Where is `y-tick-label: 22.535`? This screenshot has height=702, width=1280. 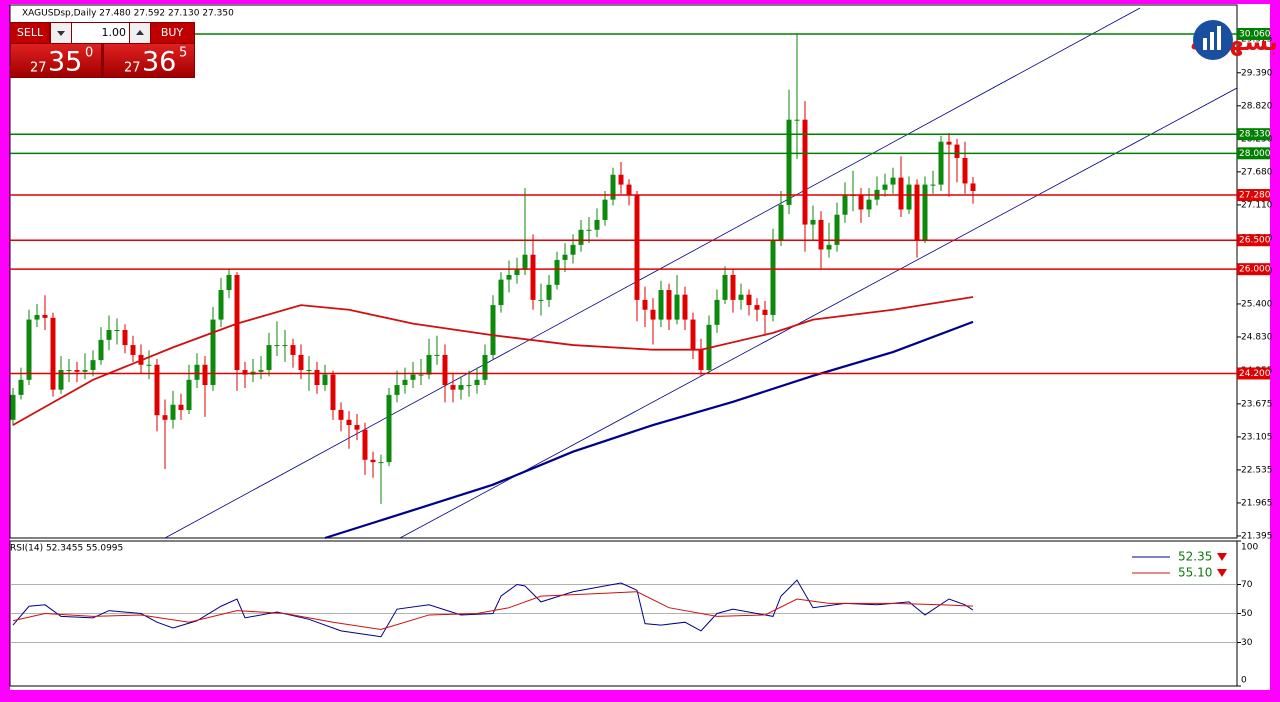 y-tick-label: 22.535 is located at coordinates (1257, 470).